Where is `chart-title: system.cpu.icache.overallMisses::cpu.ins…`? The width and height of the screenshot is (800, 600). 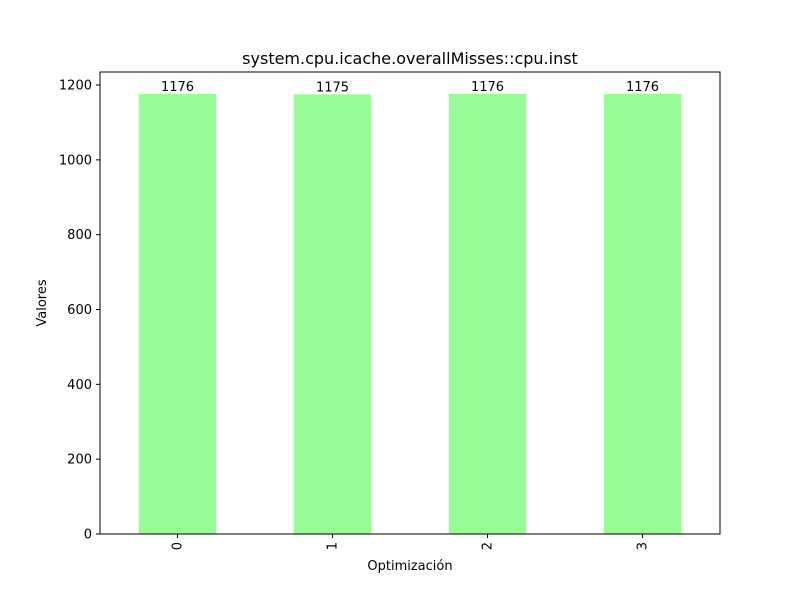 chart-title: system.cpu.icache.overallMisses::cpu.ins… is located at coordinates (410, 58).